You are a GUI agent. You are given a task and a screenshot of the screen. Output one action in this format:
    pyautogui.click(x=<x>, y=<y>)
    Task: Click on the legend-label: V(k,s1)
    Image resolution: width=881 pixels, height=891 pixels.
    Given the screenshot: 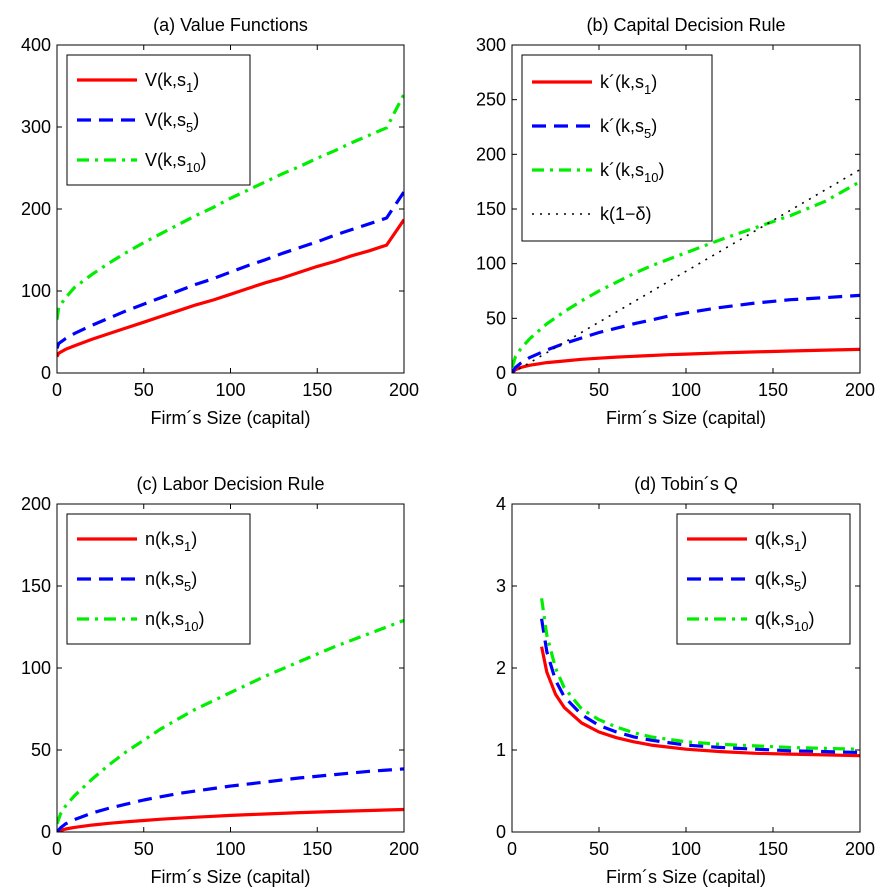 What is the action you would take?
    pyautogui.click(x=172, y=82)
    